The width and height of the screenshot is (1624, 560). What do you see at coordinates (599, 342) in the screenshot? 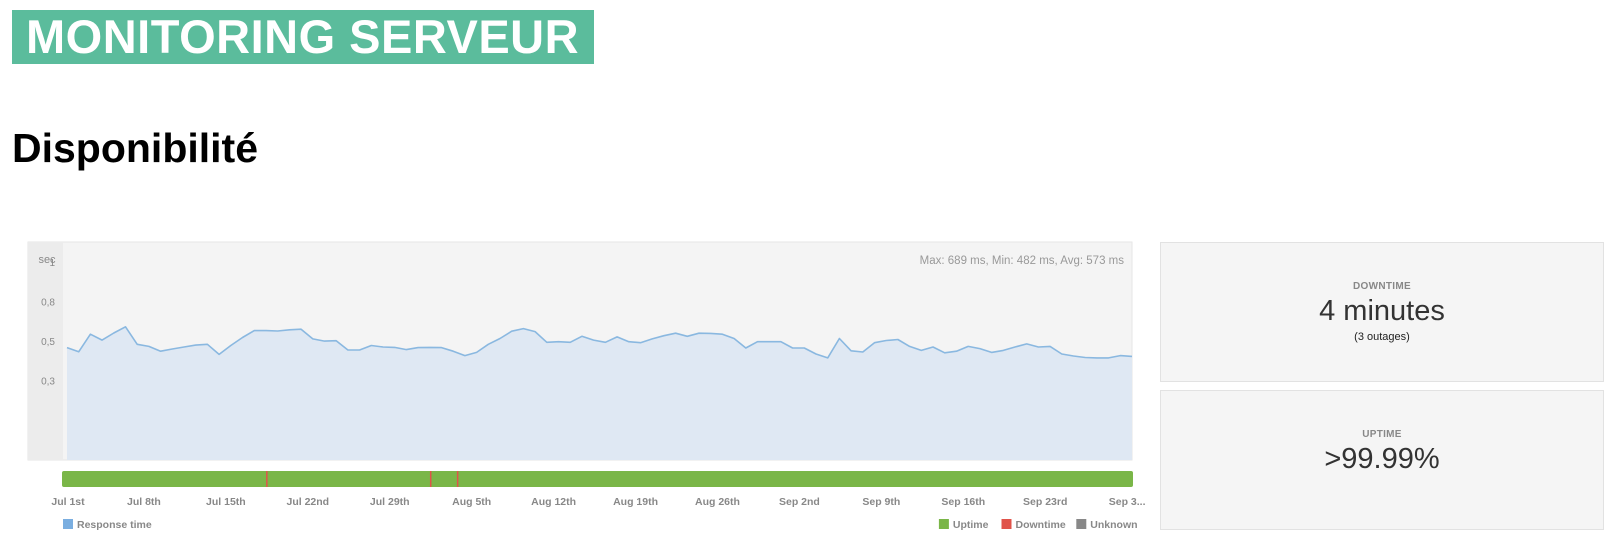
I see `response-time-line` at bounding box center [599, 342].